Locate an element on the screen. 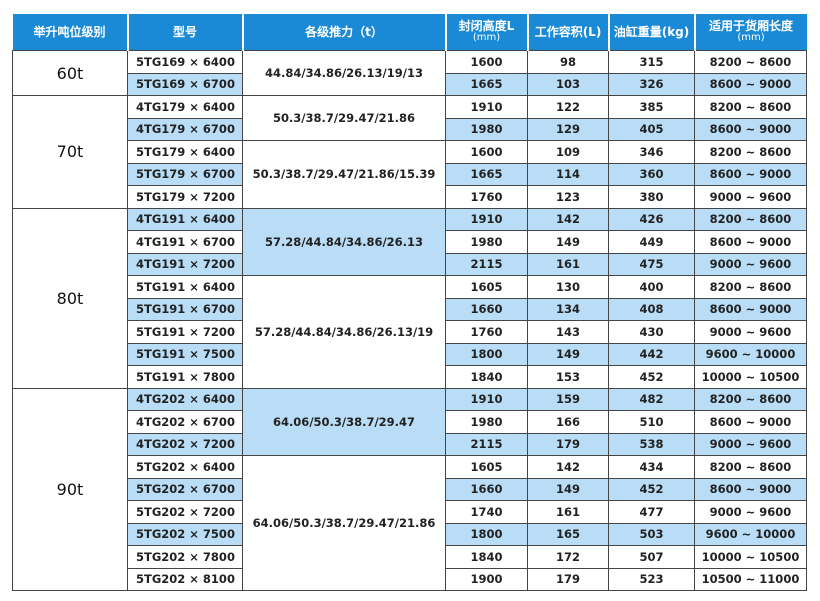 The image size is (820, 601). model-cell: 4TG202 × 6400 is located at coordinates (185, 399).